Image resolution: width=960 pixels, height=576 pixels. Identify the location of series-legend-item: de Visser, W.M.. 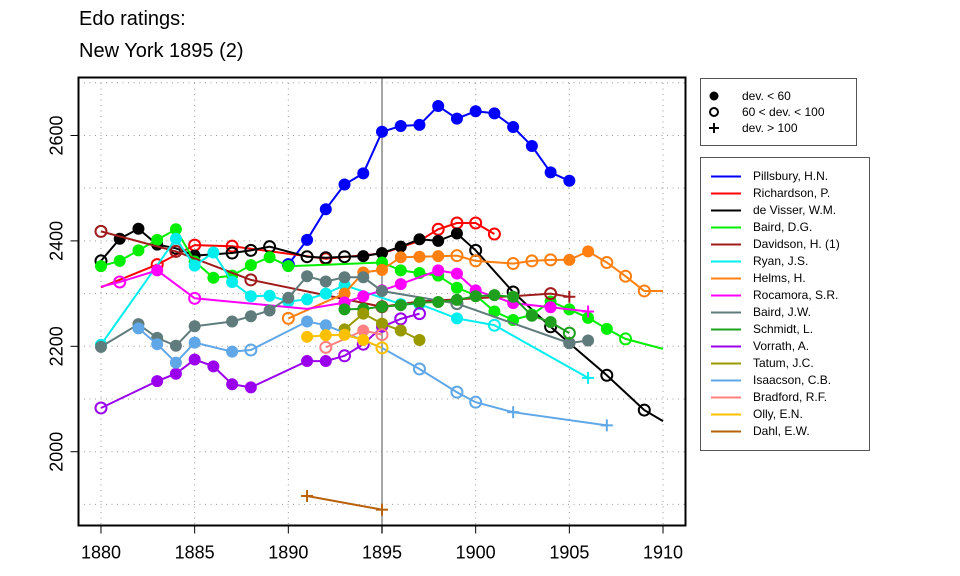
(783, 210).